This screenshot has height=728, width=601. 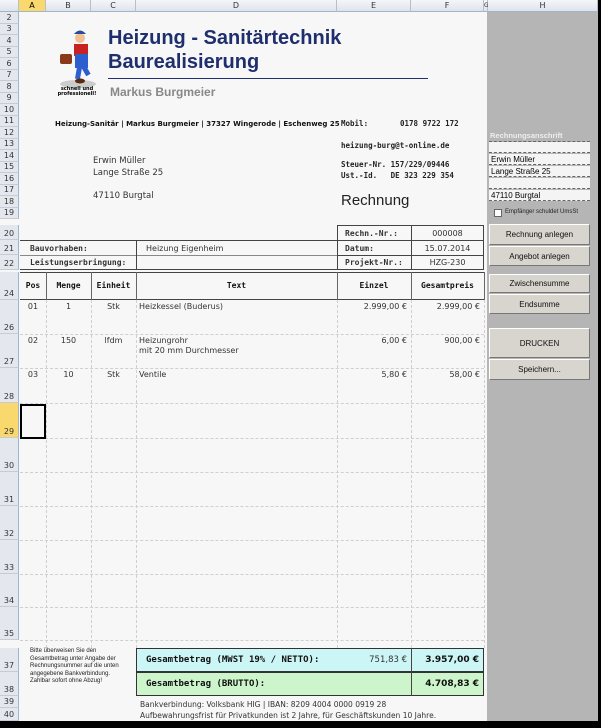 I want to click on vat-amount: 751,83 €, so click(x=388, y=660).